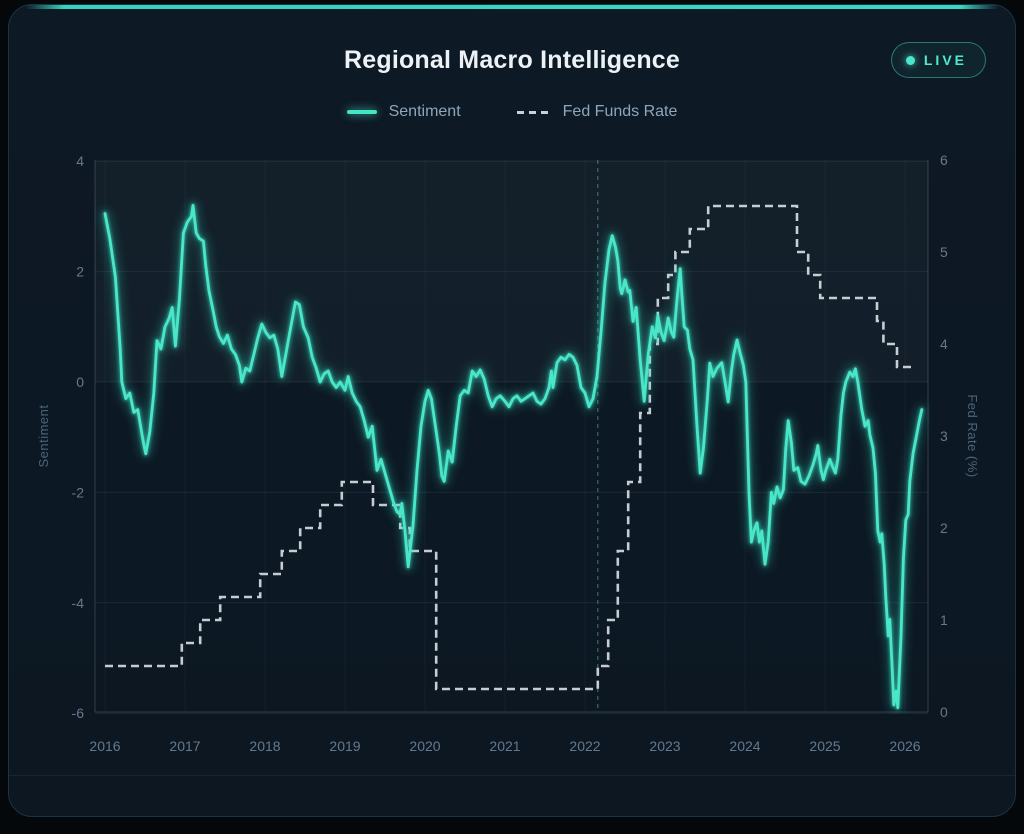 This screenshot has width=1024, height=834. I want to click on x-tick-2023: 2023, so click(664, 746).